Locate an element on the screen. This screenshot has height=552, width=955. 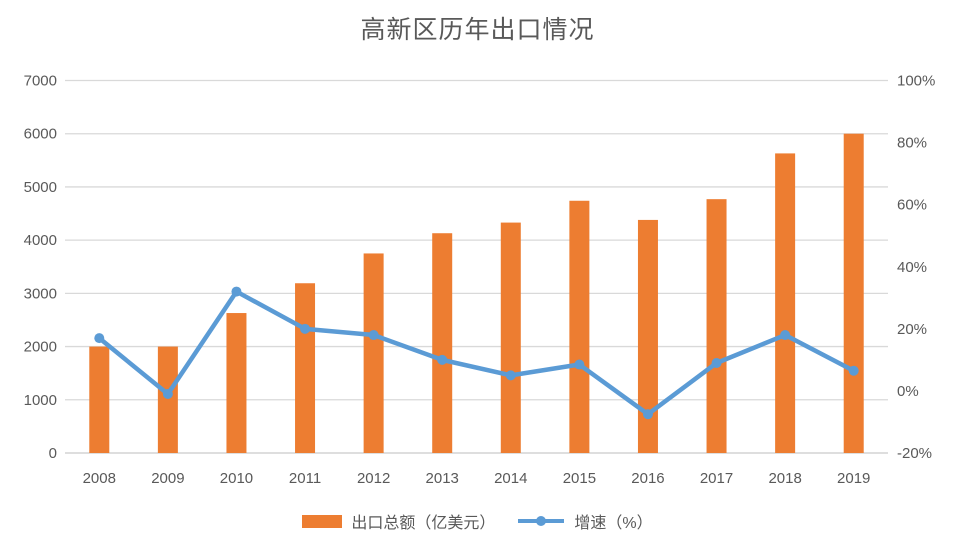
right-axis-tick-100: 100% is located at coordinates (916, 81).